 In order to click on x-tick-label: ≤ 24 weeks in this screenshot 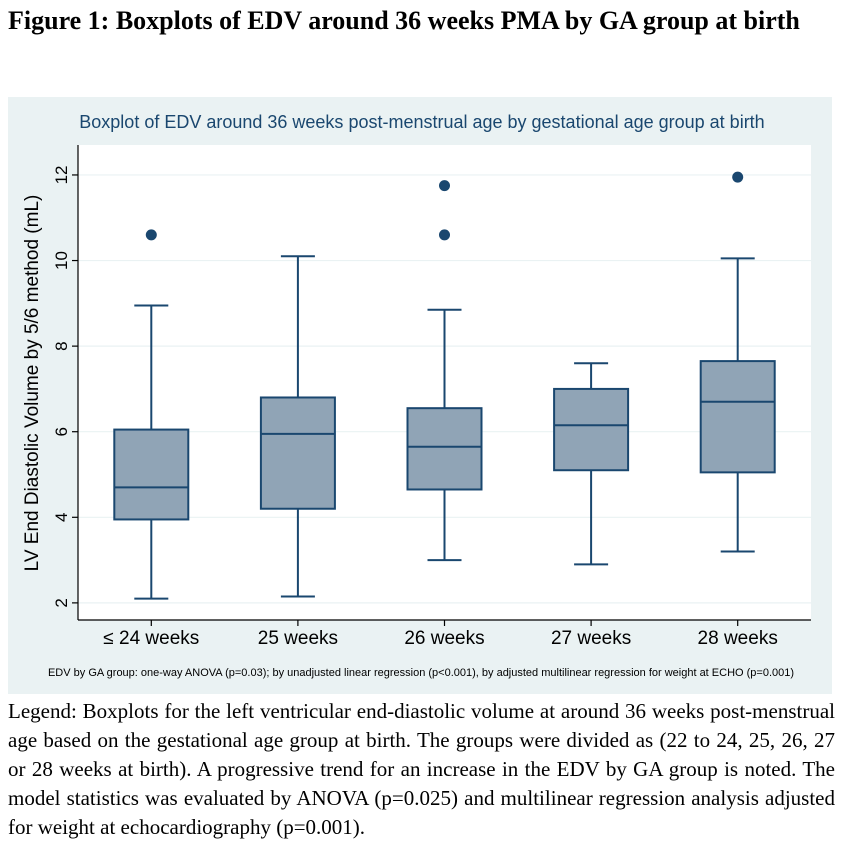, I will do `click(151, 638)`.